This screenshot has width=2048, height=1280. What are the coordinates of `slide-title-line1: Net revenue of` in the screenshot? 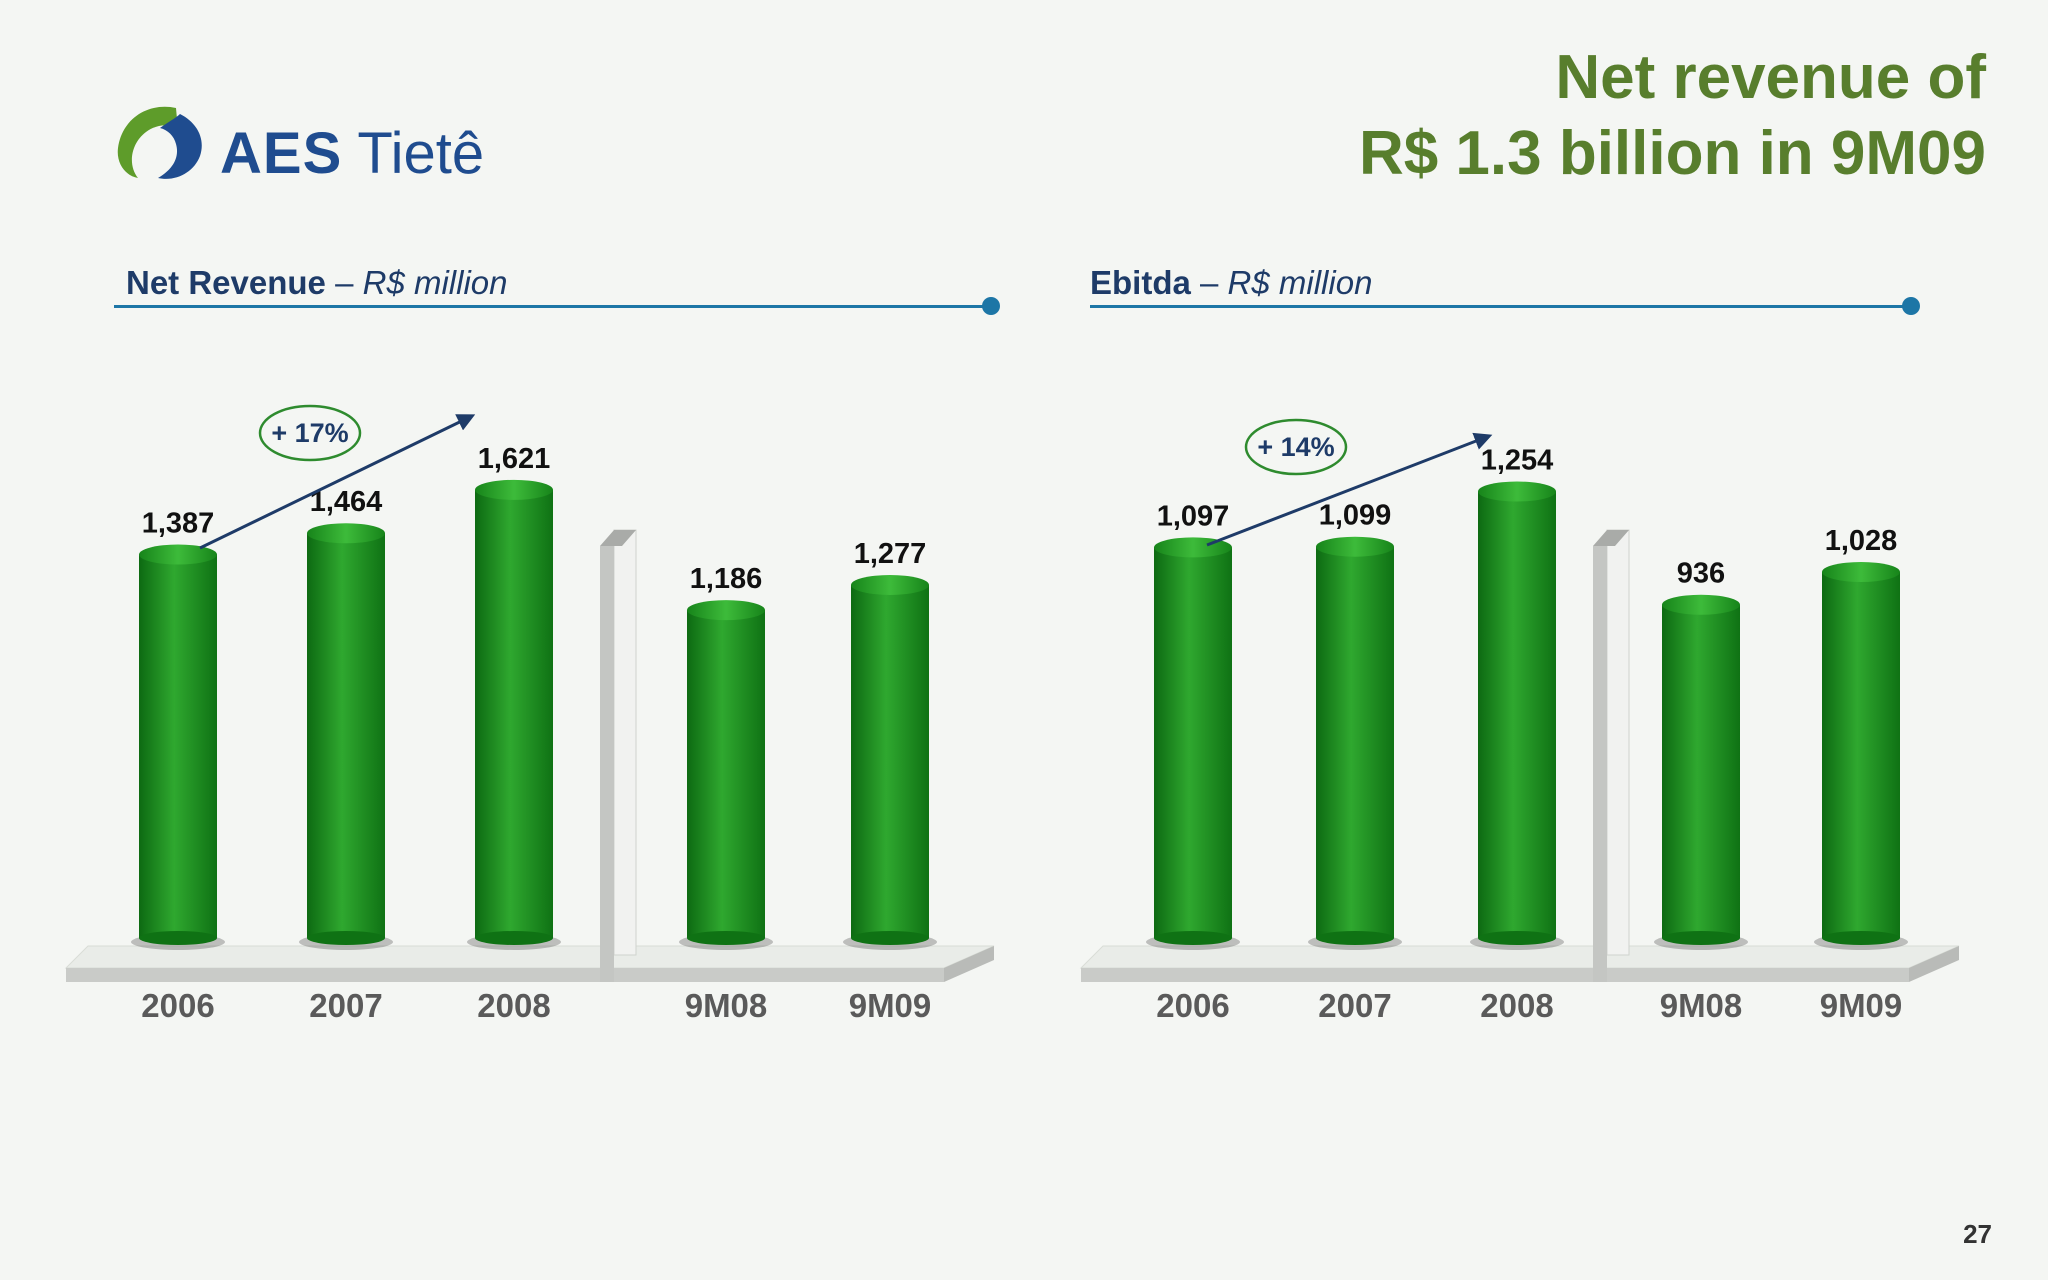 It's located at (1770, 77).